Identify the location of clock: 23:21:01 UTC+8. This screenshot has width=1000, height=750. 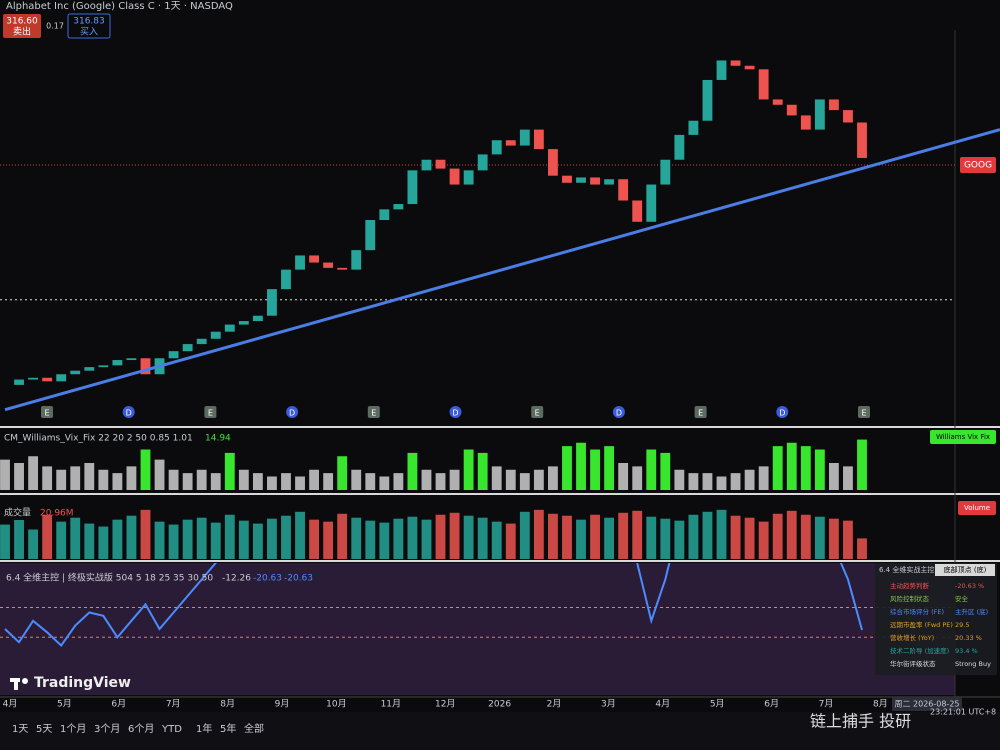
(963, 712).